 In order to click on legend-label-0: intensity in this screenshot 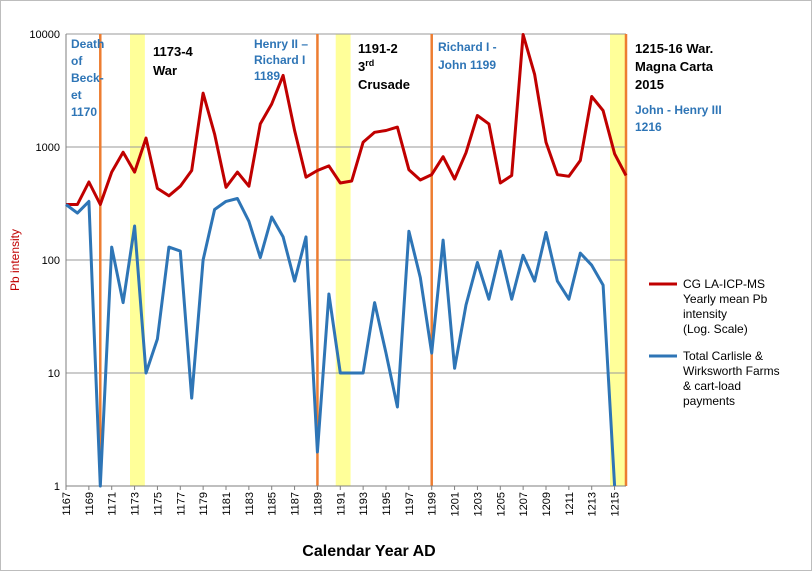, I will do `click(705, 314)`.